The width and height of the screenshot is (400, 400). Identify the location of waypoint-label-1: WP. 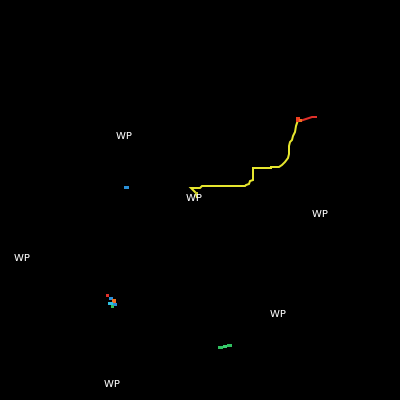
(124, 136).